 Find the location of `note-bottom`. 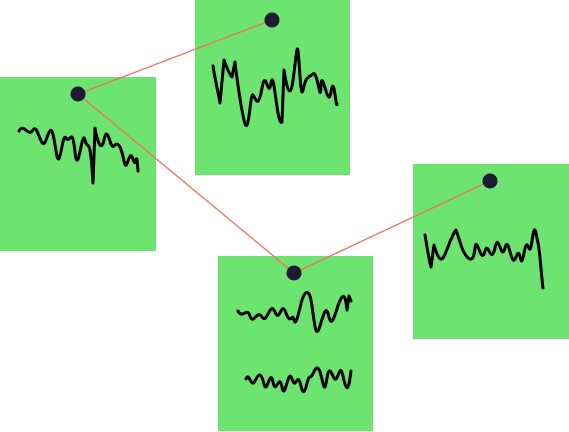

note-bottom is located at coordinates (295, 343).